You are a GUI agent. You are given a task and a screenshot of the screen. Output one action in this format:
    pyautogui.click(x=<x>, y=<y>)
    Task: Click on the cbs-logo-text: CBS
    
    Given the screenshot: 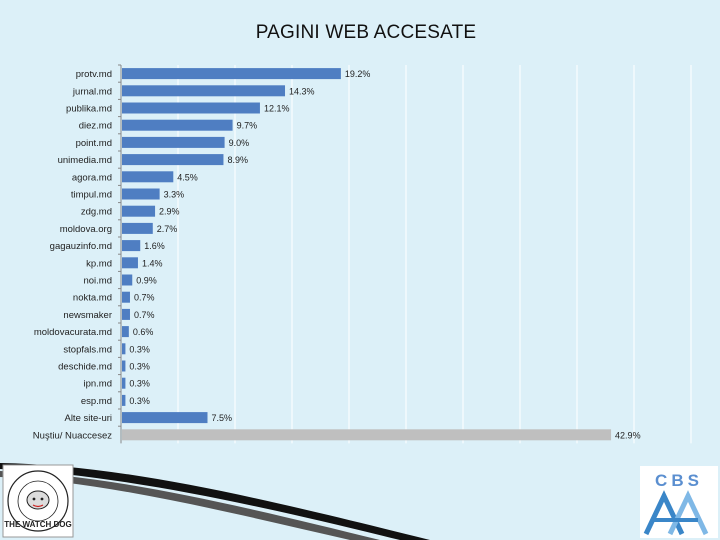 What is the action you would take?
    pyautogui.click(x=679, y=480)
    